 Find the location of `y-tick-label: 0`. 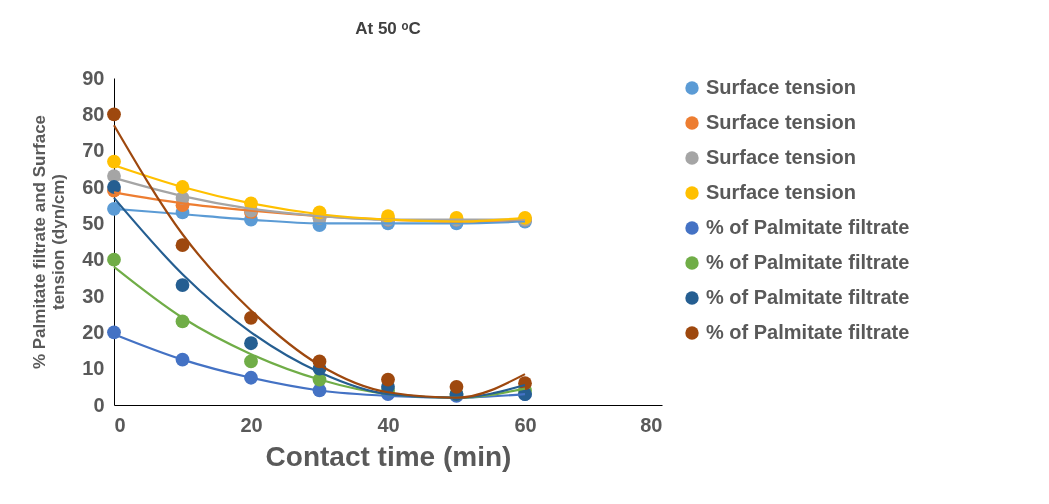

y-tick-label: 0 is located at coordinates (99, 404).